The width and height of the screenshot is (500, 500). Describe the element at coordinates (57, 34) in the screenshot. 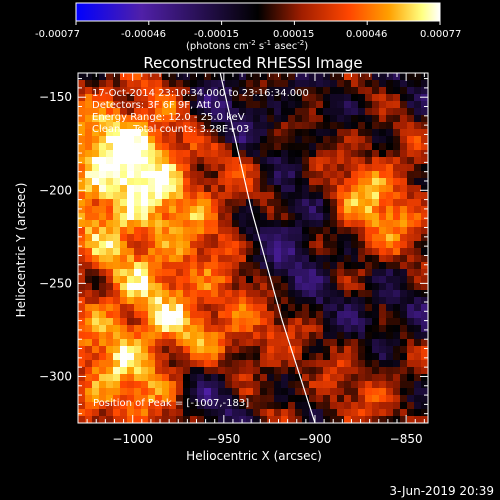

I see `colorbar-tick-label: -0.00077` at that location.